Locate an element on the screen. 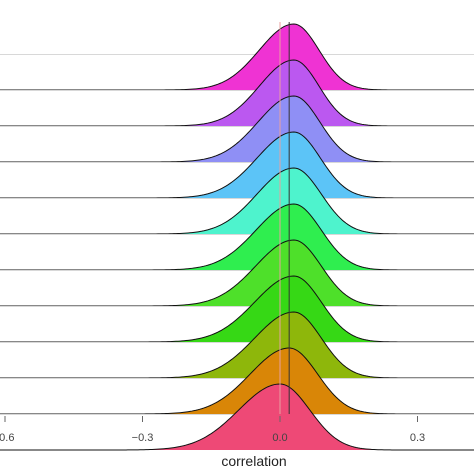  x-tick-label: -0.6 is located at coordinates (7, 438).